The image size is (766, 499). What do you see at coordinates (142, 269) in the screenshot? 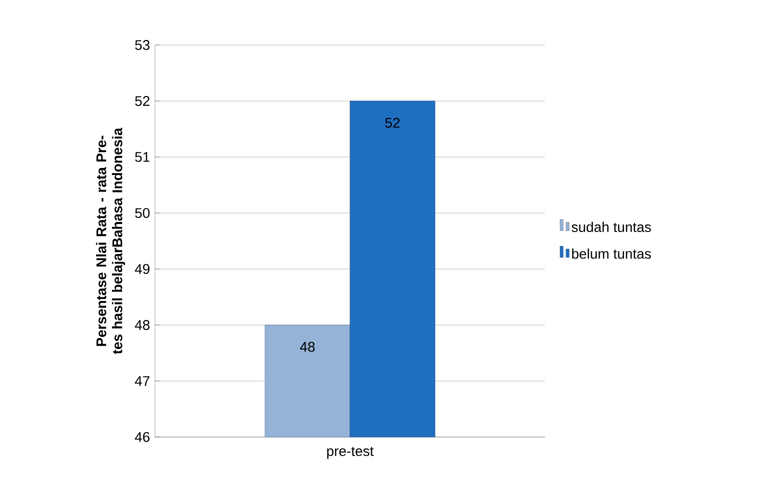
I see `y-tick-label: 49` at bounding box center [142, 269].